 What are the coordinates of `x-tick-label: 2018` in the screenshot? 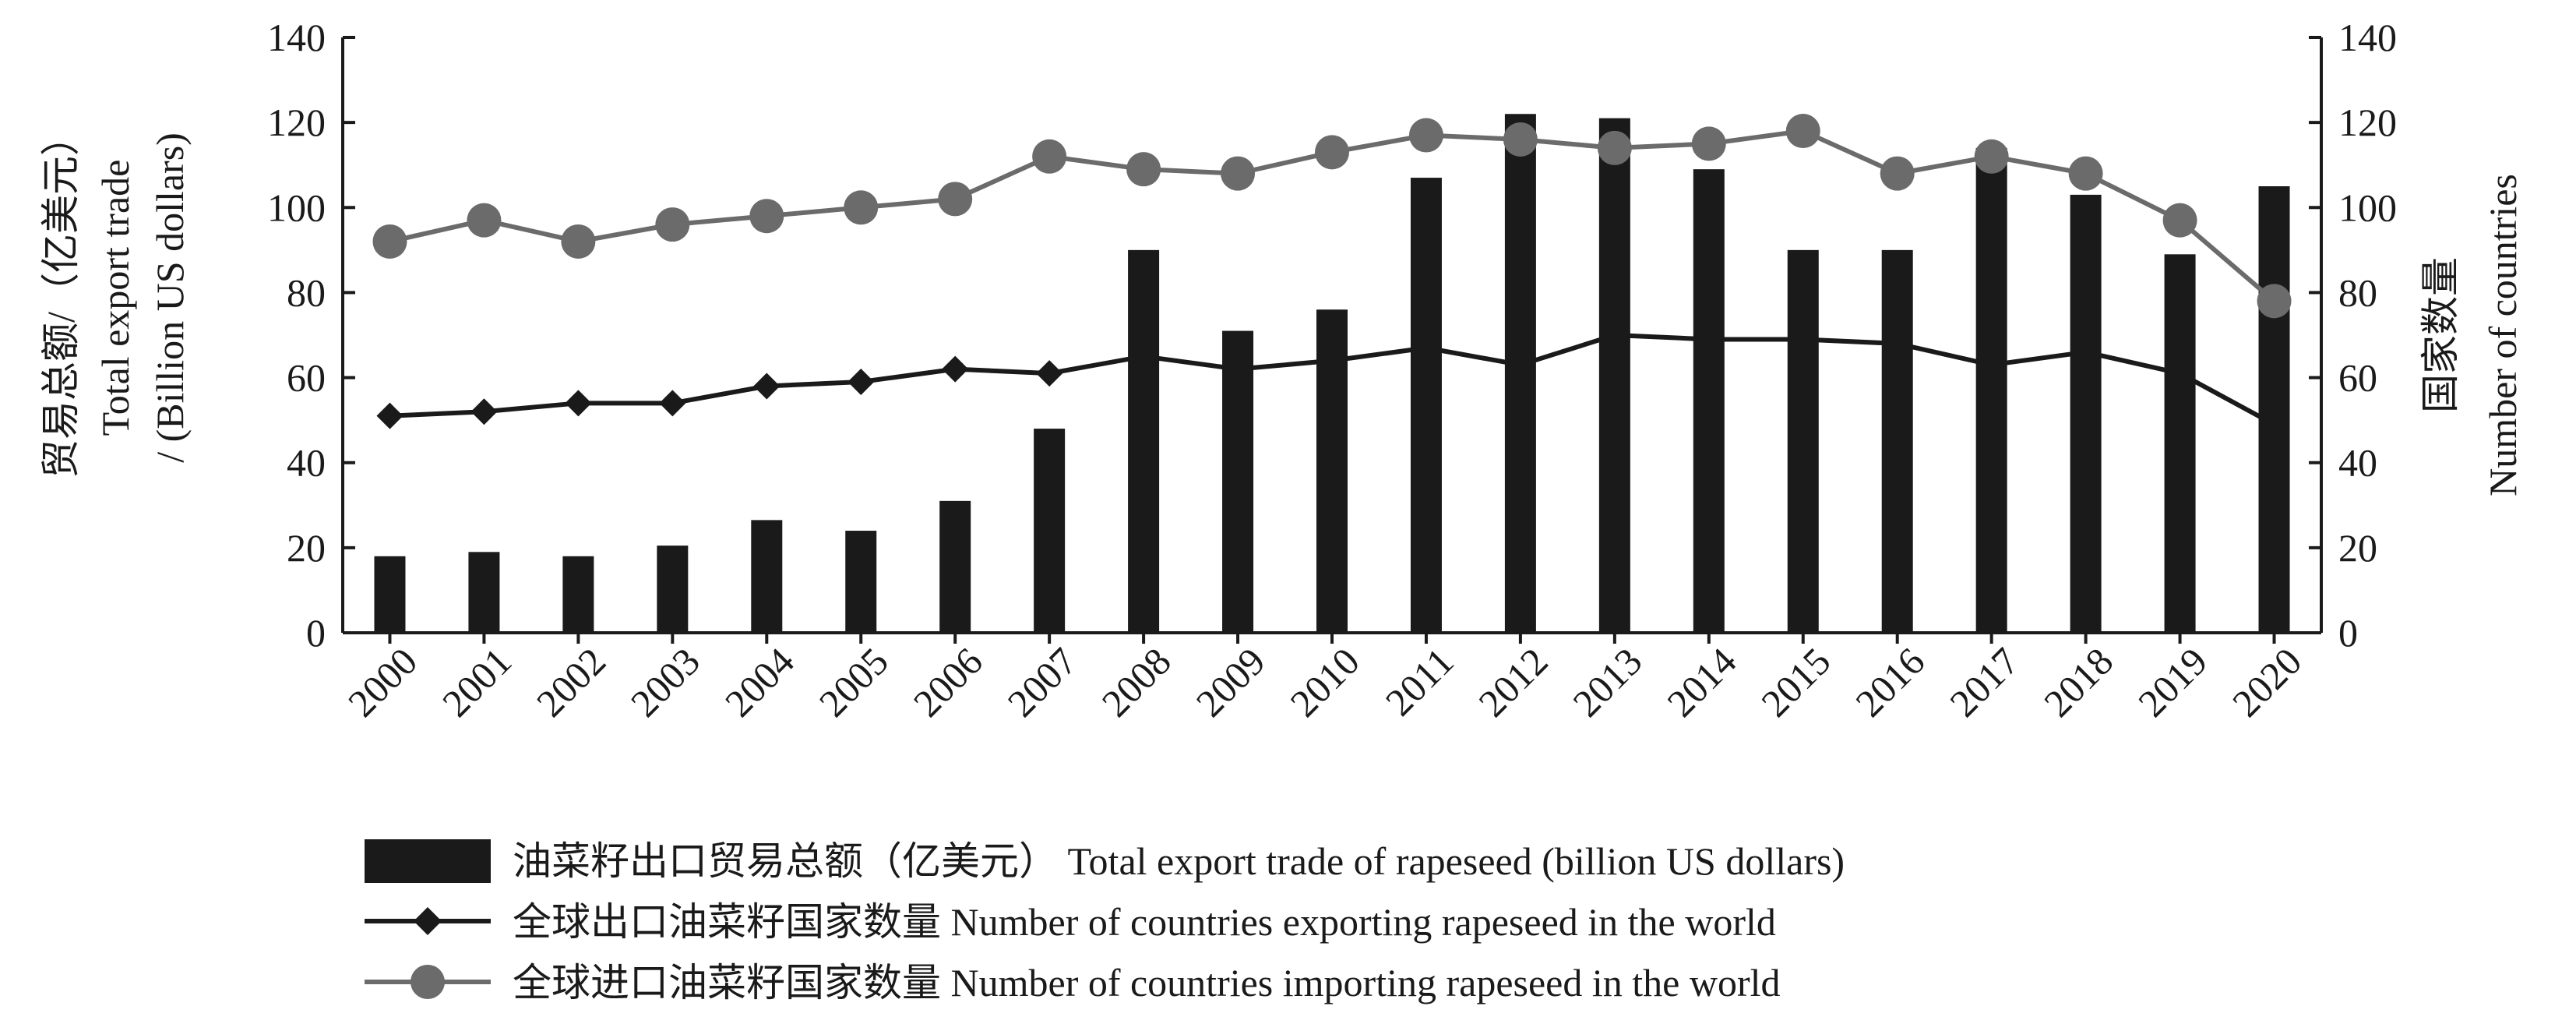 It's located at (2078, 682).